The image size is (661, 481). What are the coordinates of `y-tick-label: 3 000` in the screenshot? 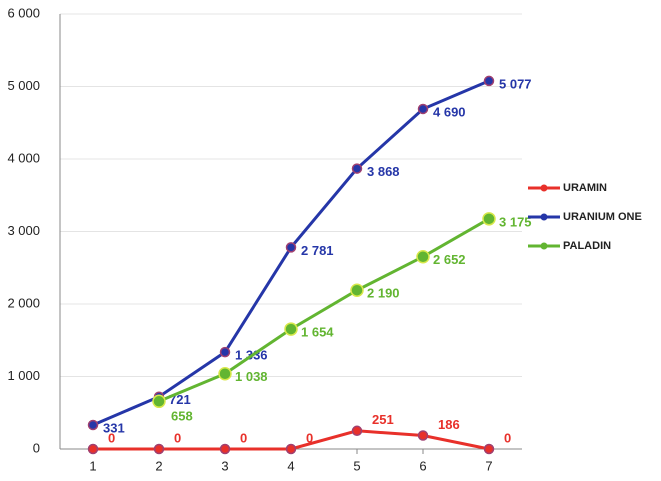 It's located at (23, 230).